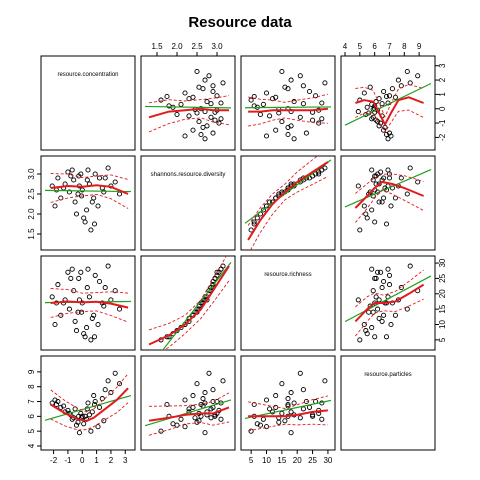 Image resolution: width=480 pixels, height=480 pixels. I want to click on tick-label: 3, so click(125, 460).